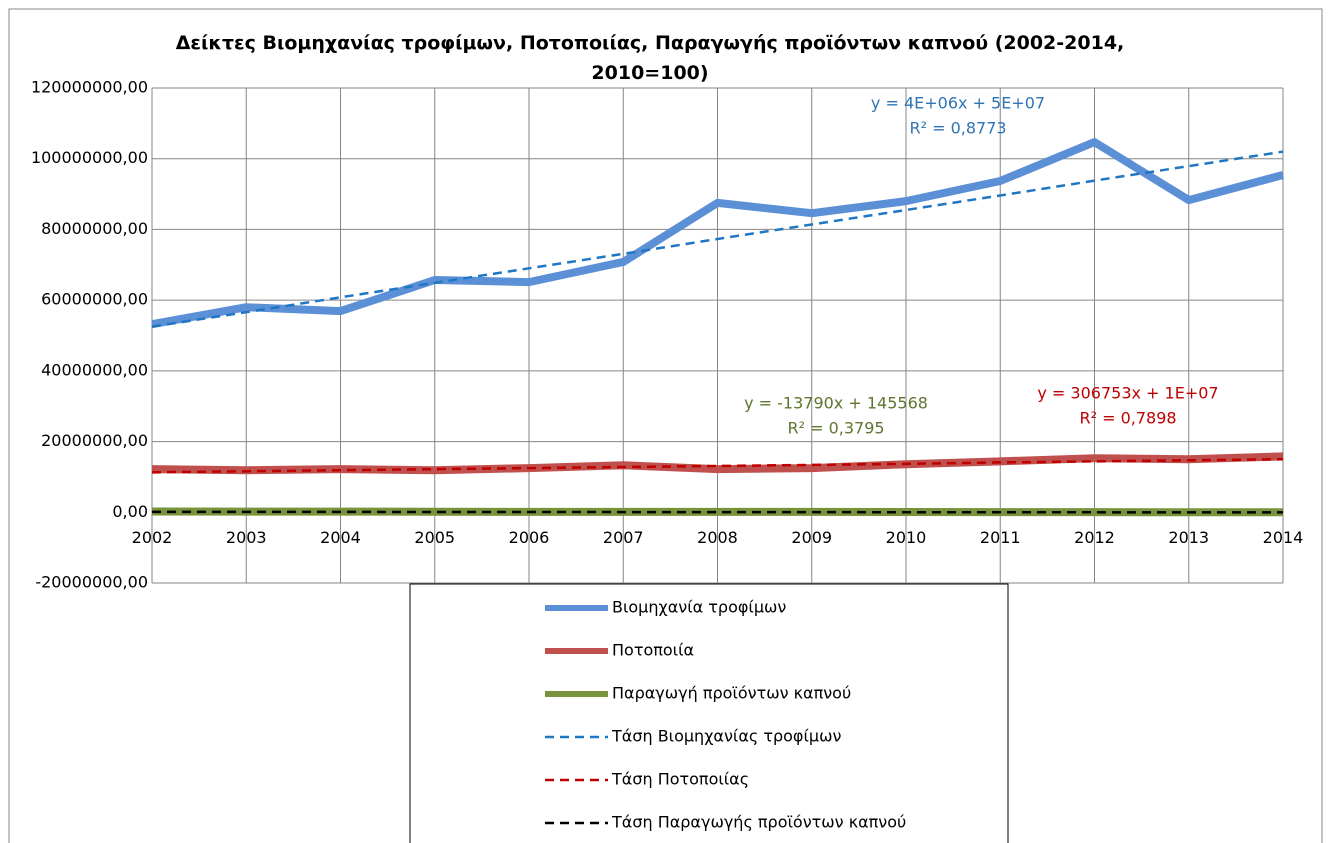  I want to click on y-tick-label: 100000000,00, so click(89, 157).